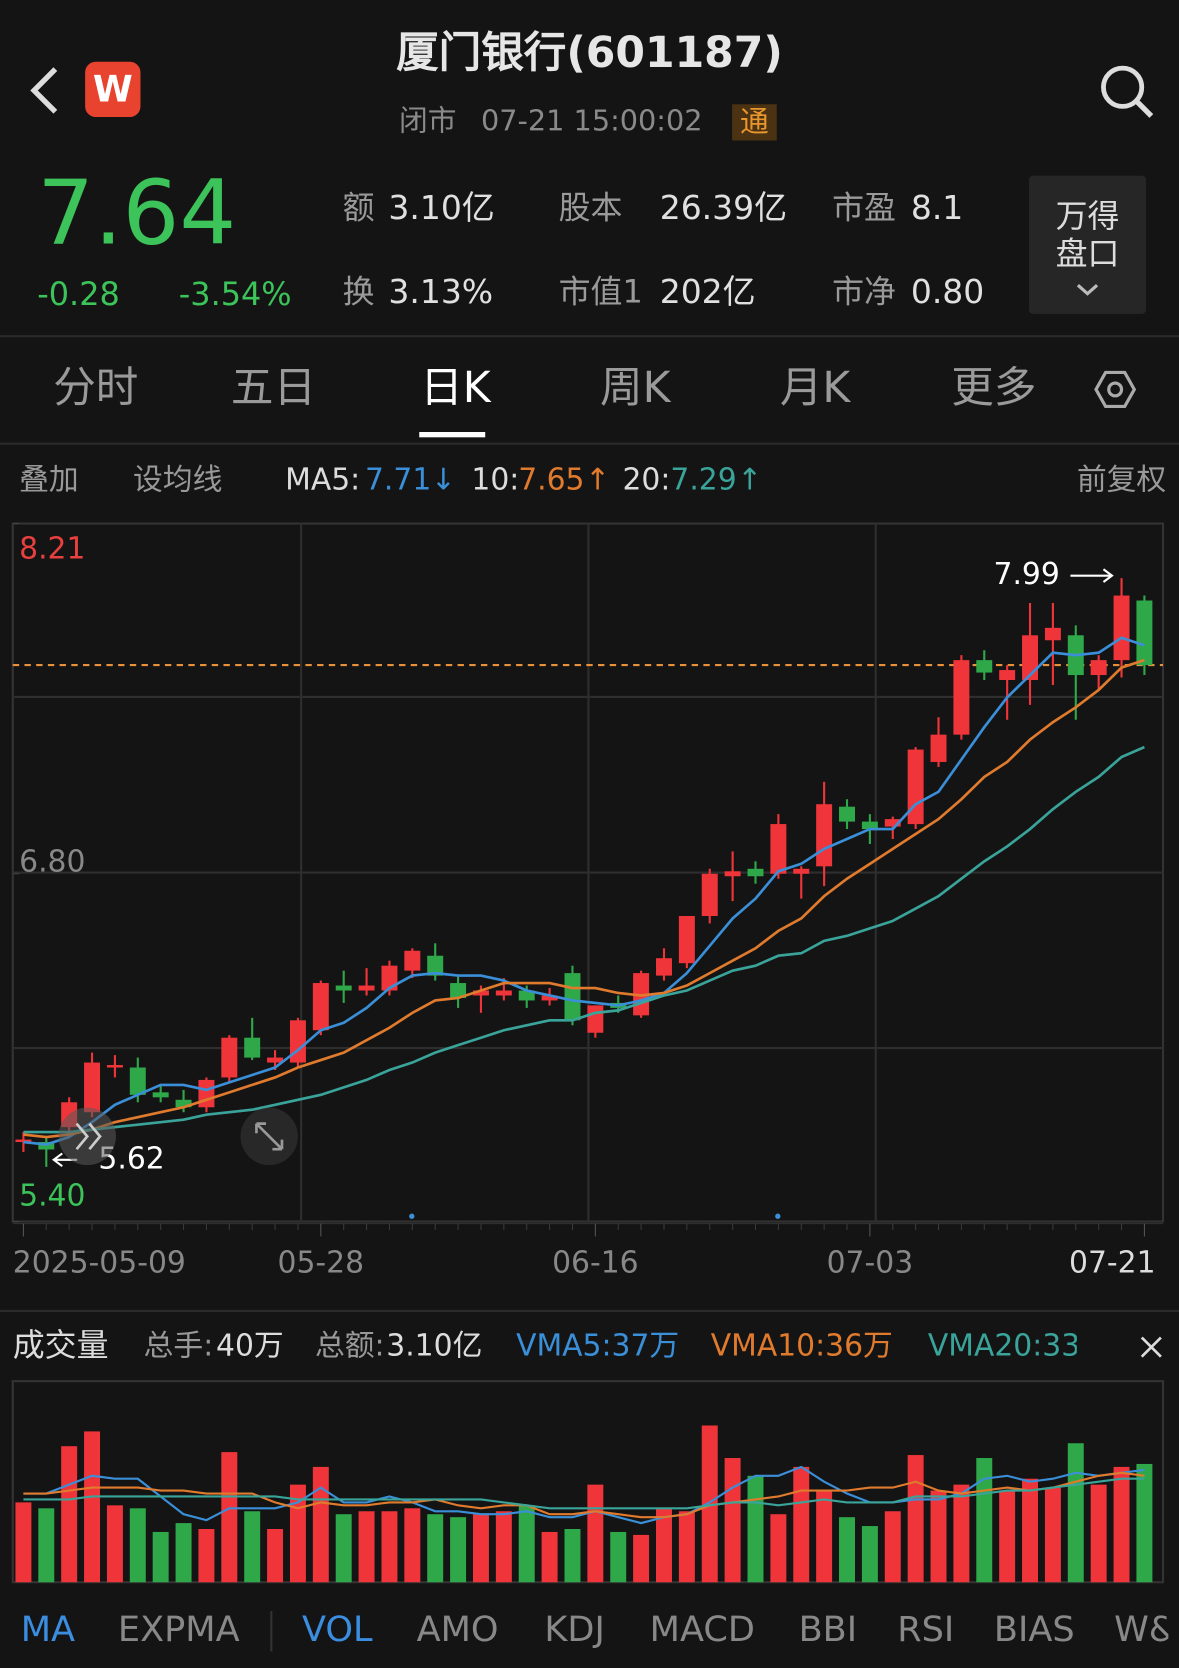  Describe the element at coordinates (584, 1495) in the screenshot. I see `vma-line` at that location.